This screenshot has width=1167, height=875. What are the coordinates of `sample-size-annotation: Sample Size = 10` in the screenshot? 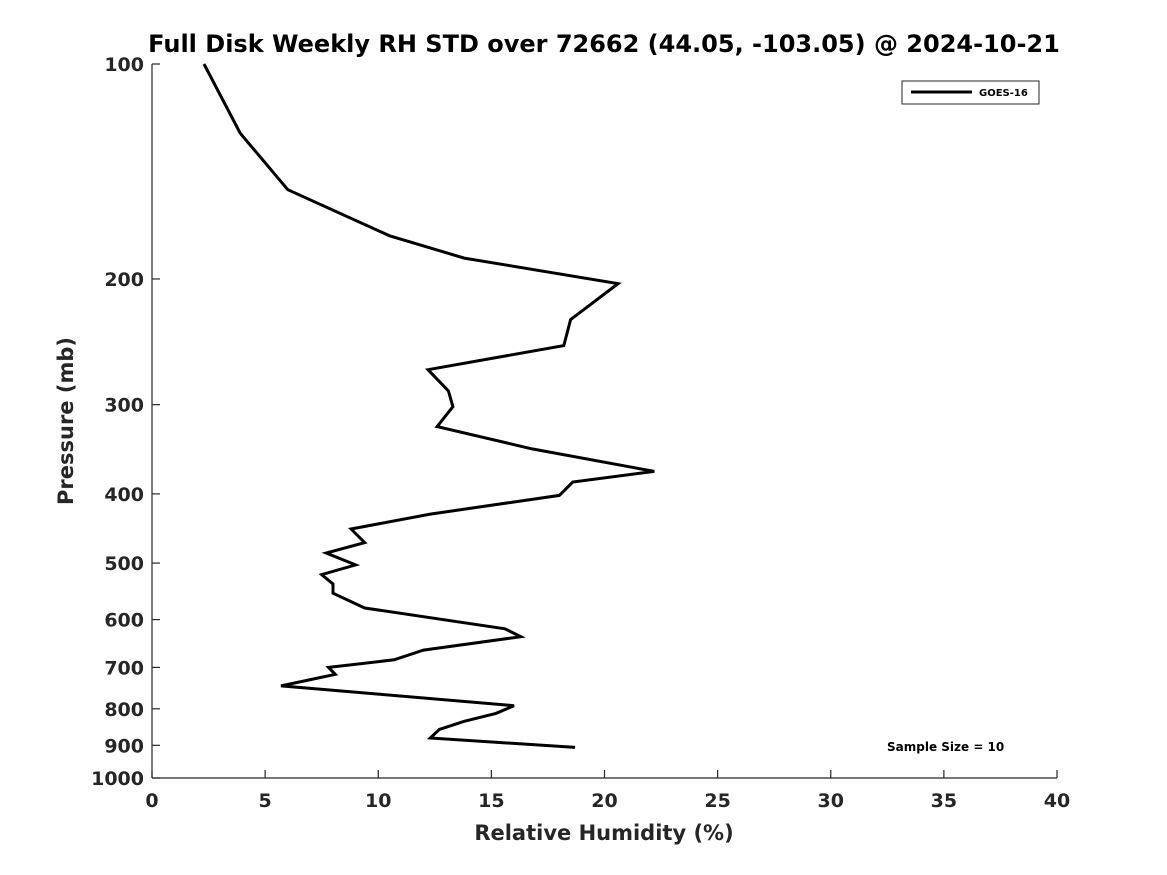 It's located at (945, 747).